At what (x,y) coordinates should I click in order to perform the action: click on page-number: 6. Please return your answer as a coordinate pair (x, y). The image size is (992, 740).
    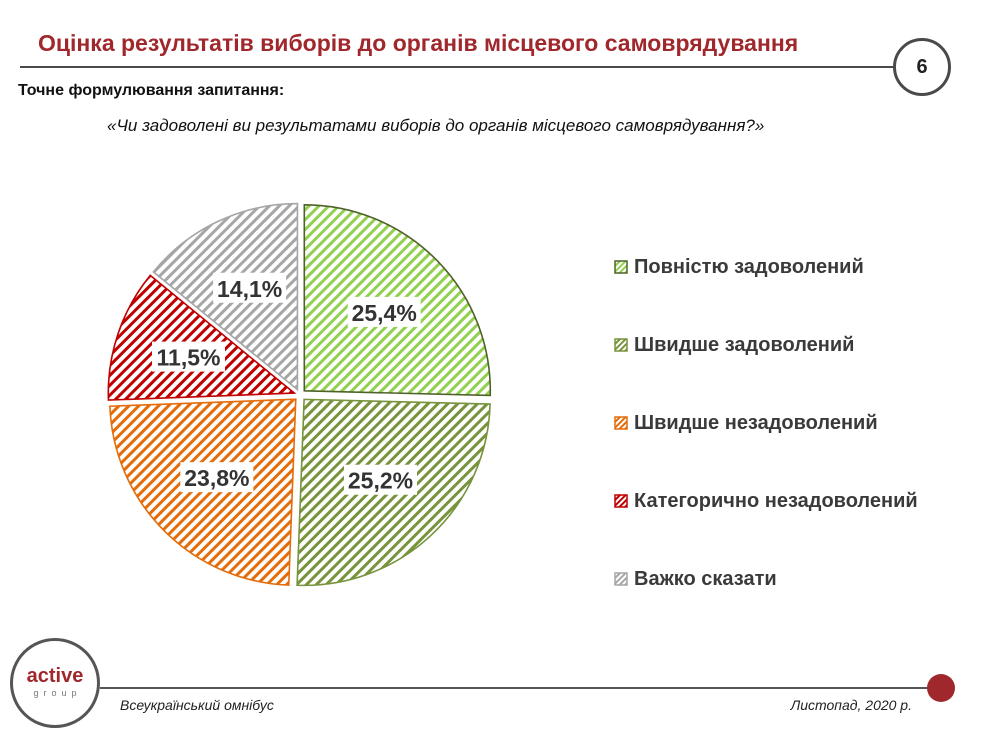
    Looking at the image, I should click on (922, 66).